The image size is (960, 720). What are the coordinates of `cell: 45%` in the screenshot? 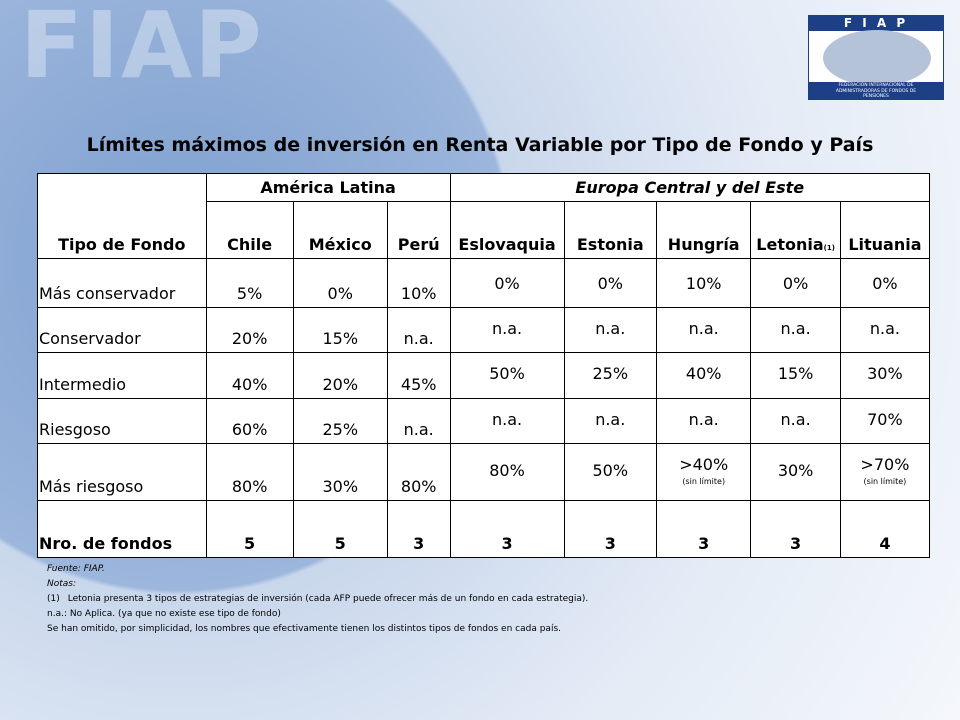 It's located at (418, 375).